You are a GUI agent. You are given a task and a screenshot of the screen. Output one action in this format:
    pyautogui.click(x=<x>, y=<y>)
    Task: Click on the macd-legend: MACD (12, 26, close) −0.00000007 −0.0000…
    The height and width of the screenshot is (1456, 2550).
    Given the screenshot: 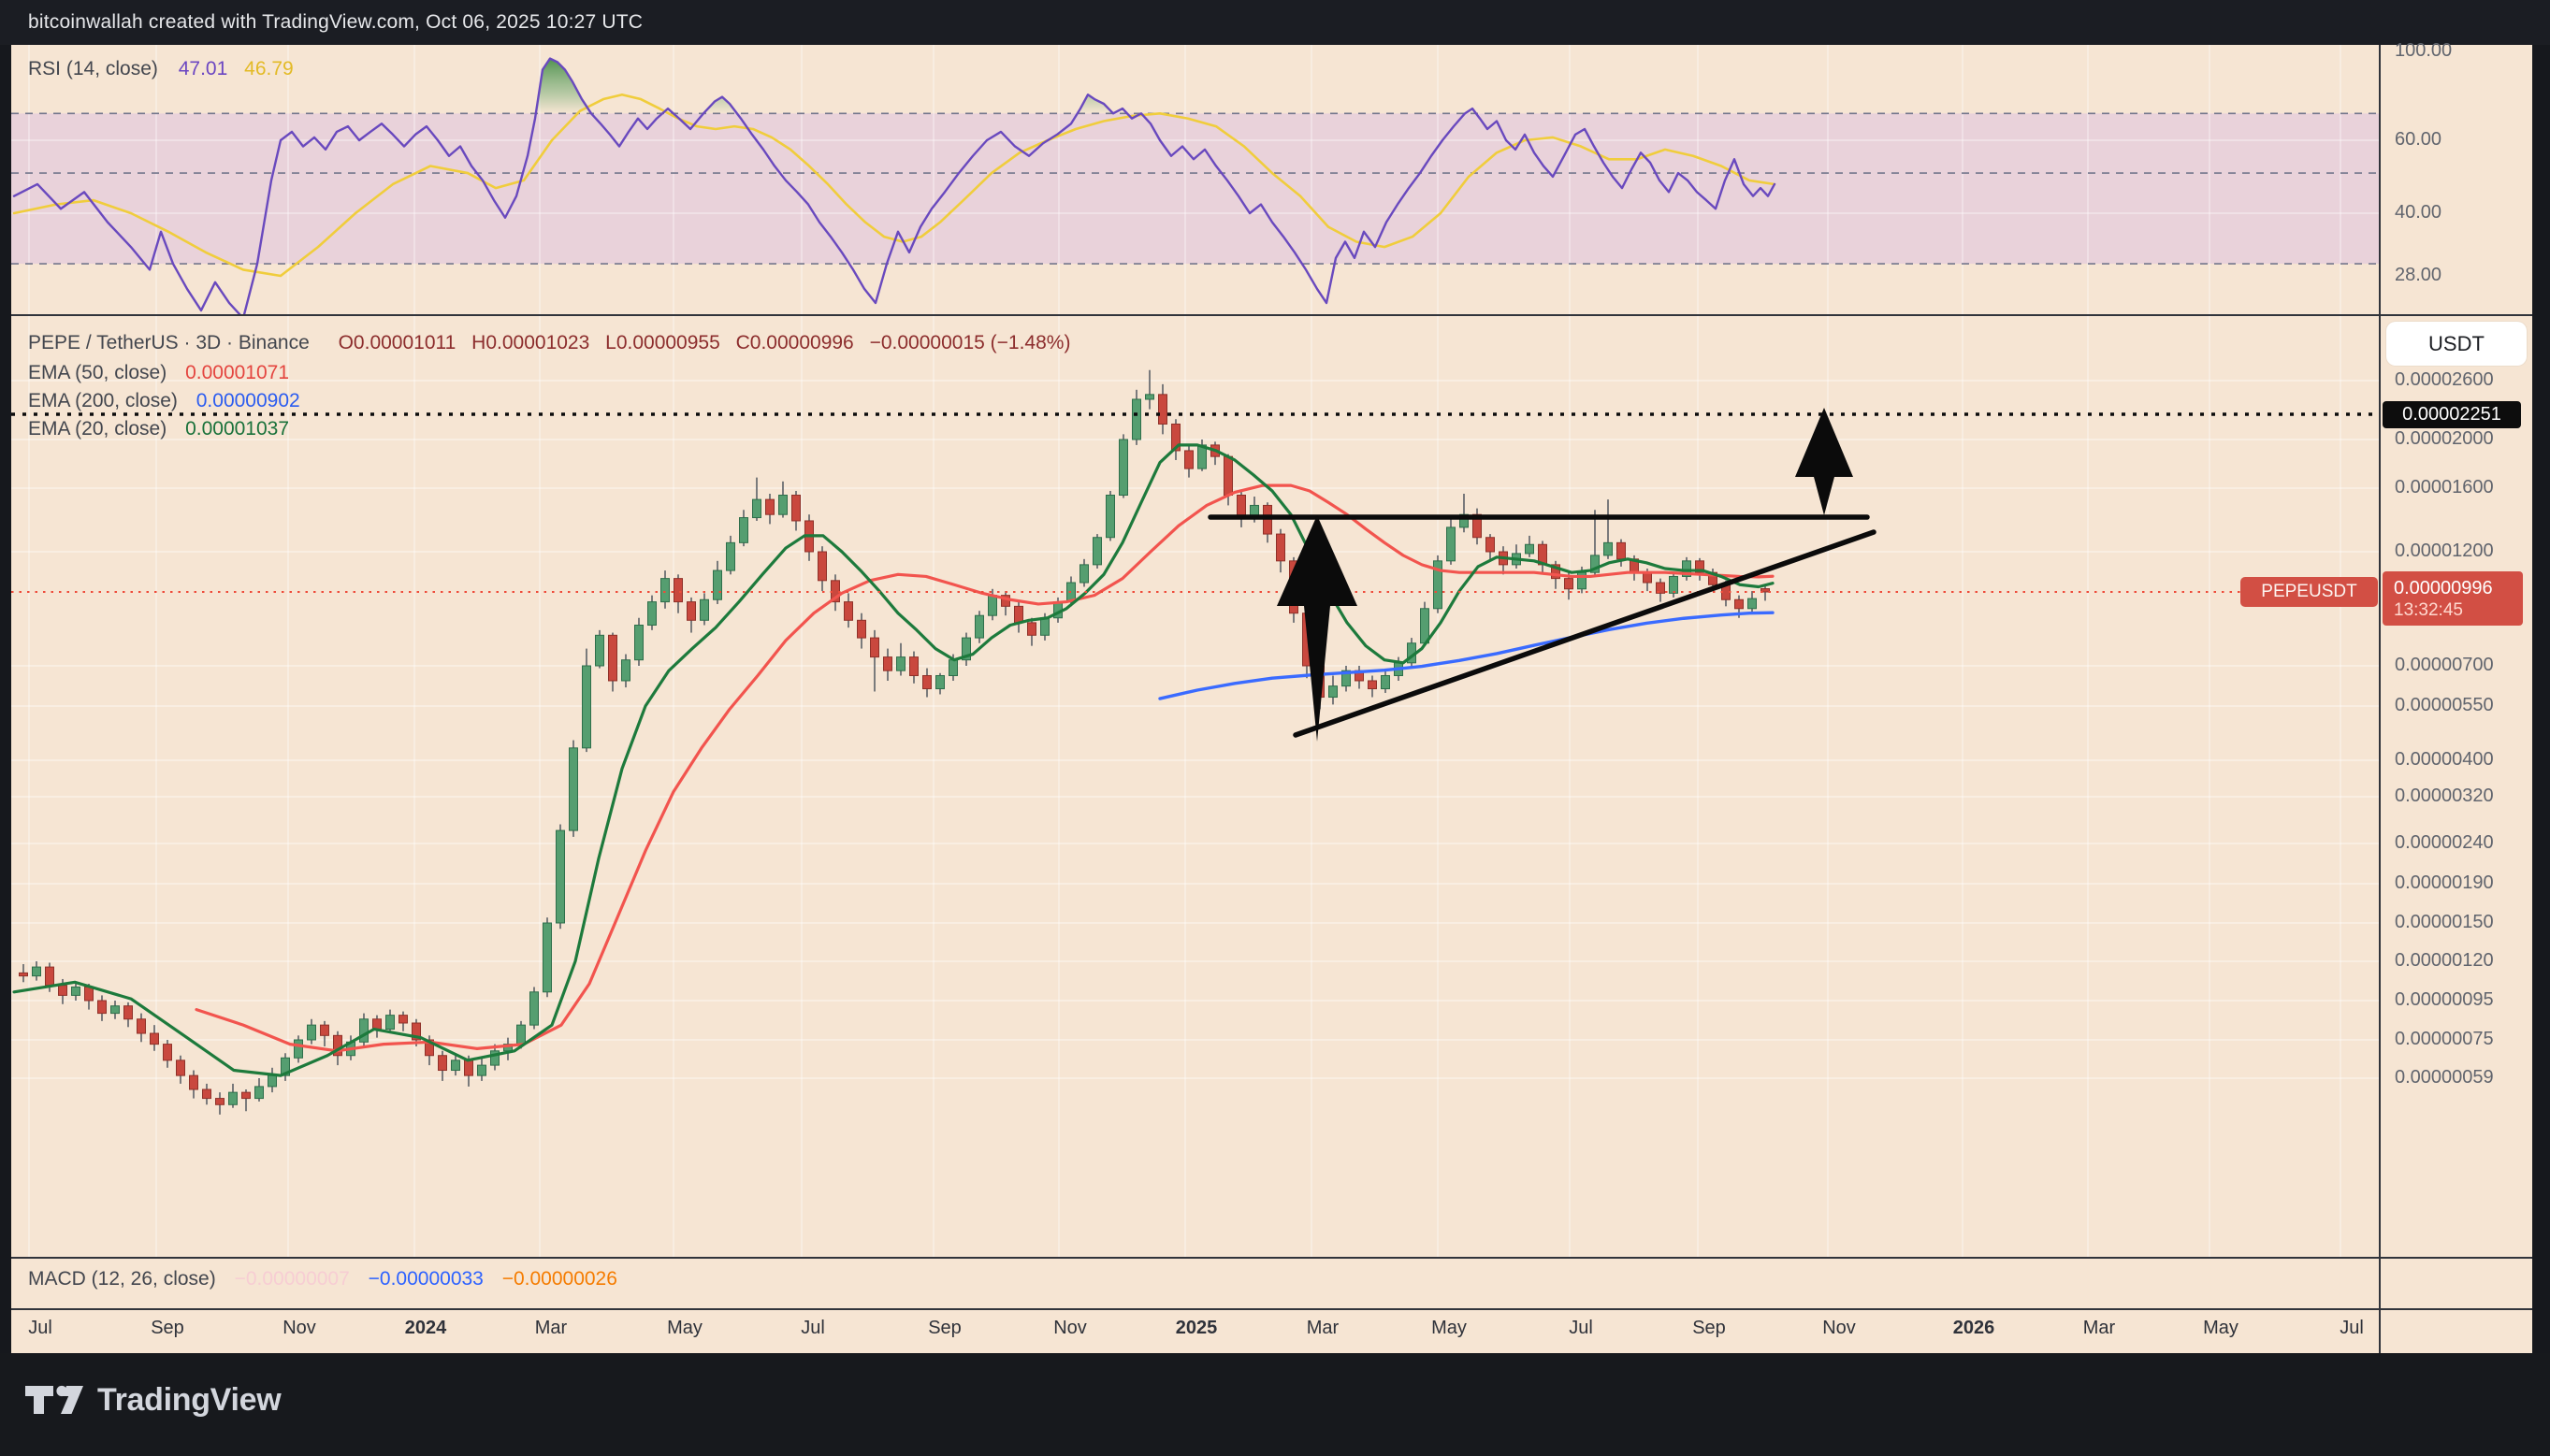 What is the action you would take?
    pyautogui.click(x=322, y=1279)
    